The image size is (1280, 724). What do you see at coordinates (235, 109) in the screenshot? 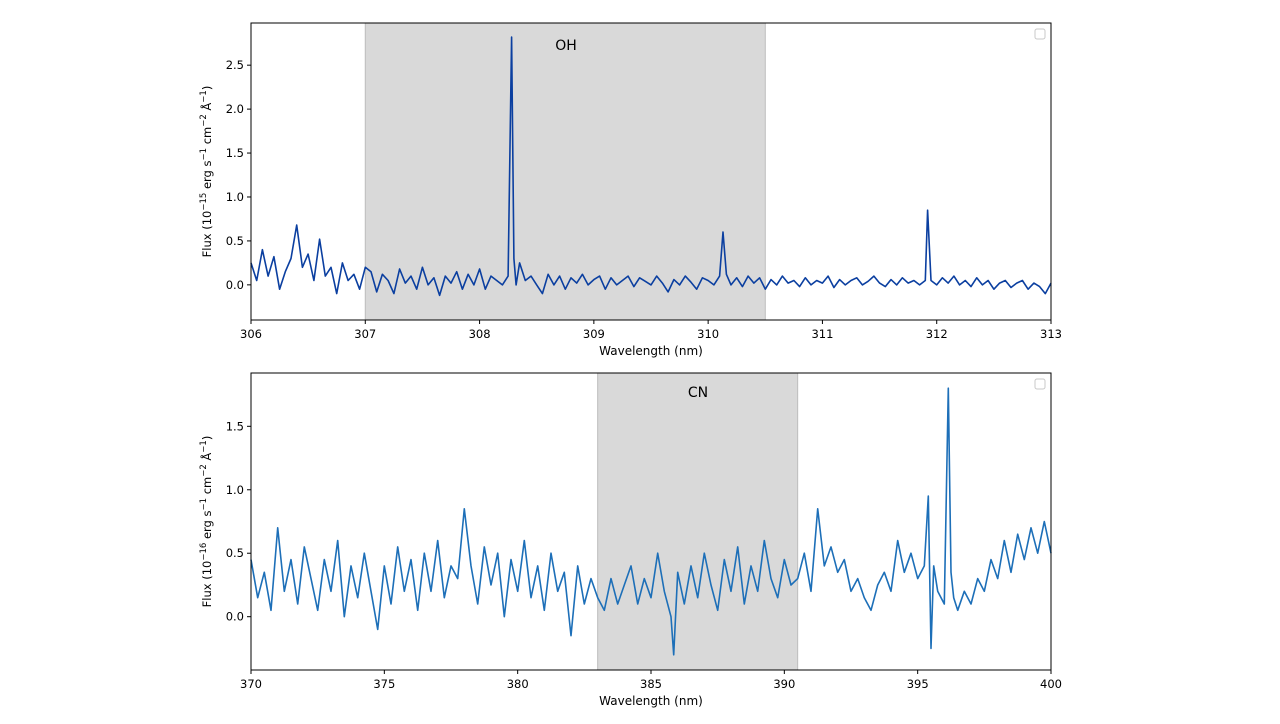
I see `y-tick-label: 2.0` at bounding box center [235, 109].